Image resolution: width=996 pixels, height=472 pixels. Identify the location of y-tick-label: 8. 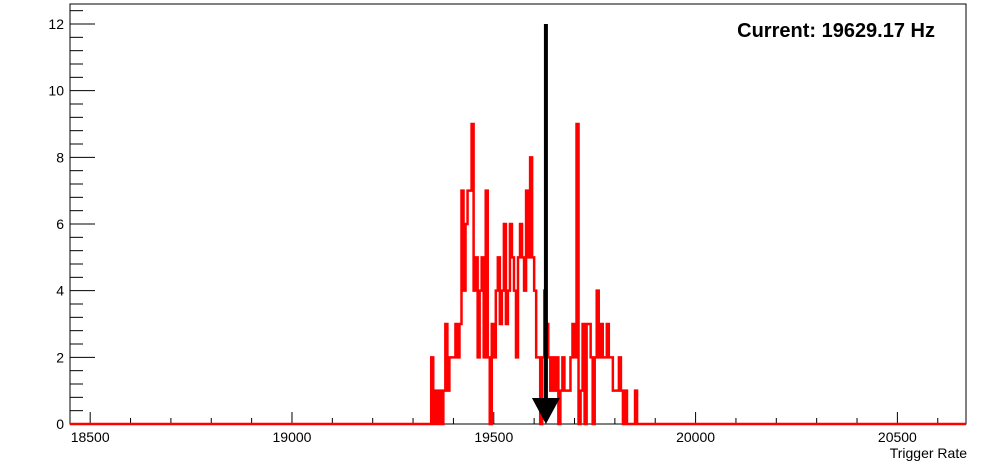
(60, 157).